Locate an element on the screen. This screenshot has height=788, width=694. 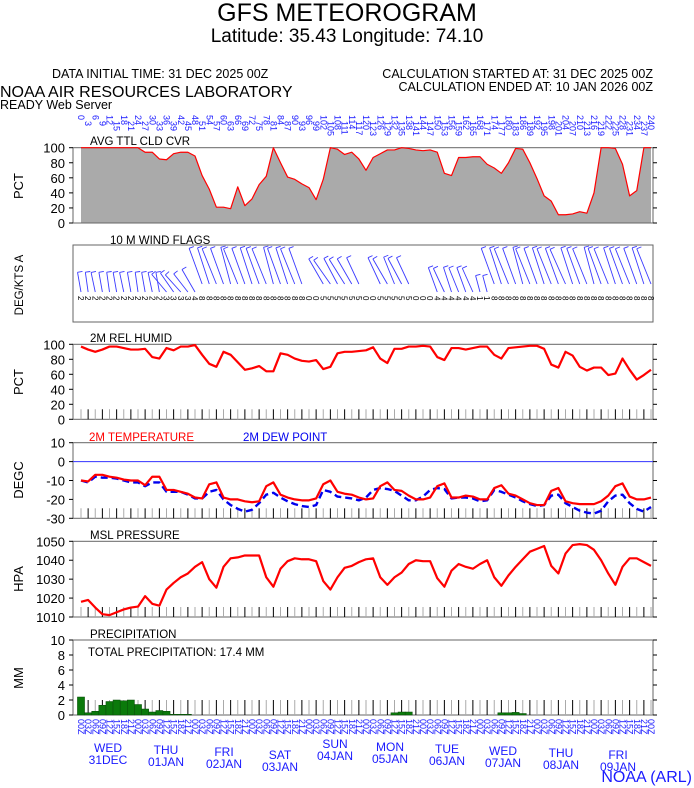
precip-ylabel: MM is located at coordinates (18, 678).